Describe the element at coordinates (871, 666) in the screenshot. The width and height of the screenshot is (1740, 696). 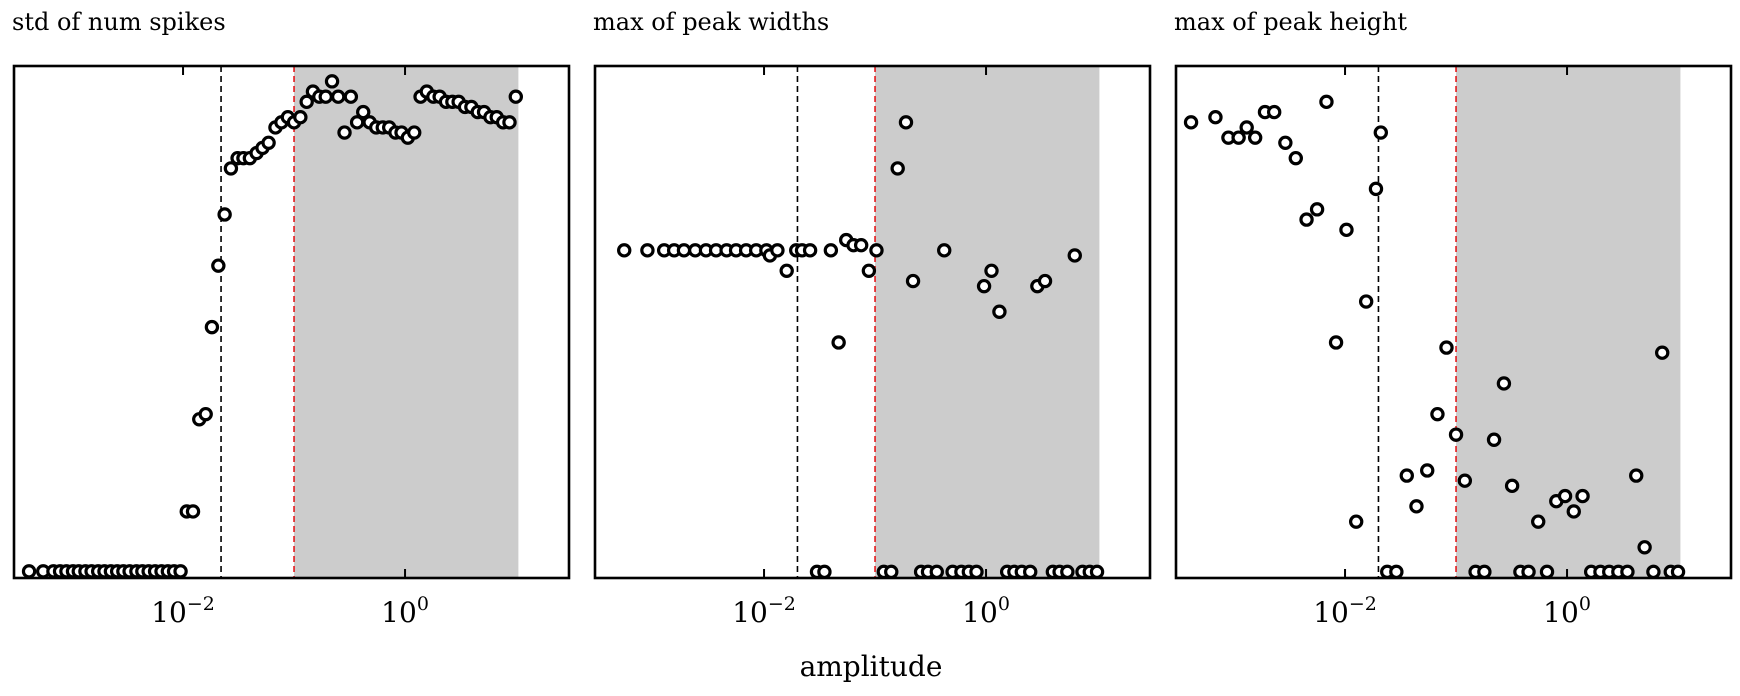
I see `figure-xlabel: amplitude` at that location.